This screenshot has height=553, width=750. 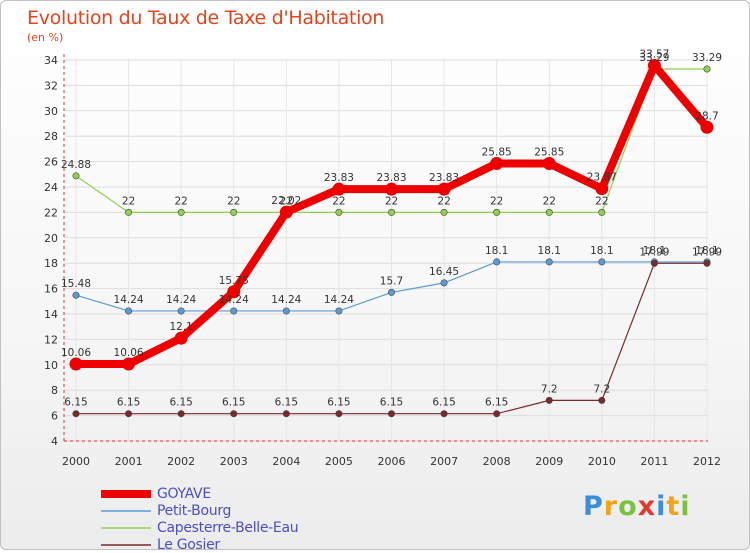 What do you see at coordinates (54, 416) in the screenshot?
I see `y-tick-label: 6` at bounding box center [54, 416].